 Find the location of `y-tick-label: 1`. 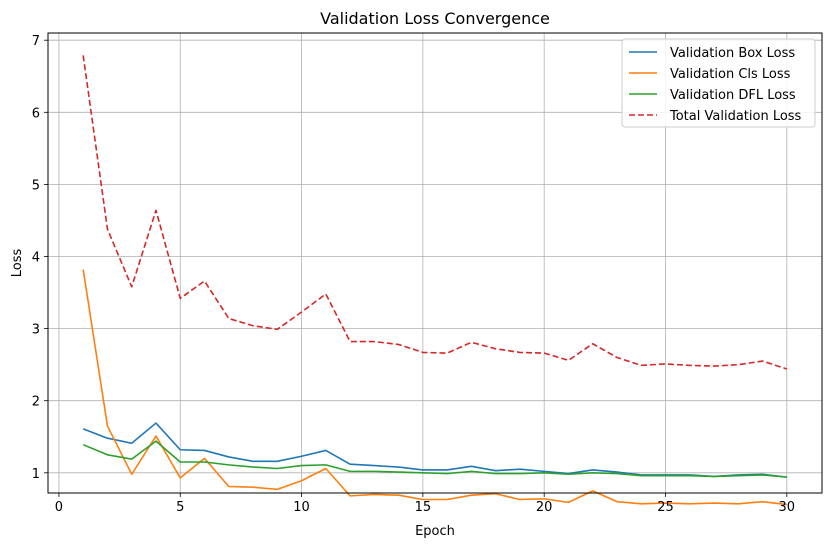

y-tick-label: 1 is located at coordinates (36, 474).